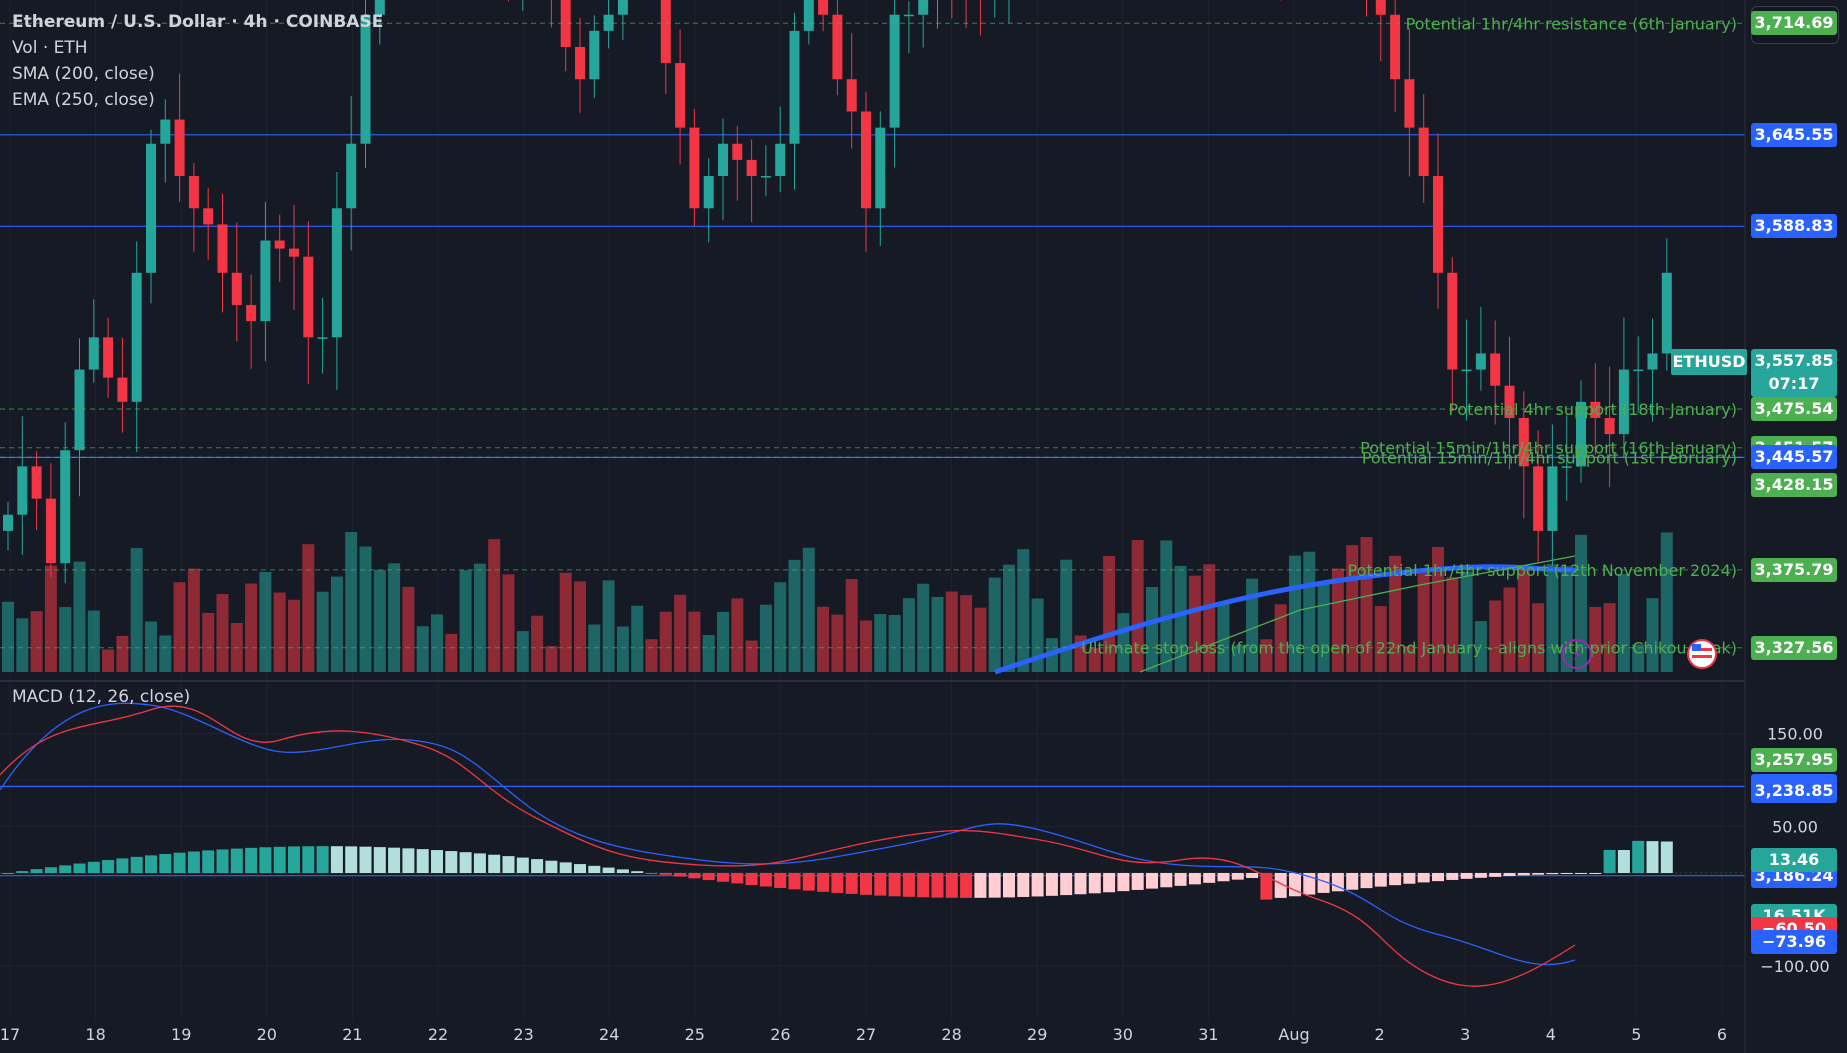 The width and height of the screenshot is (1847, 1053). I want to click on time-tick: 26, so click(780, 1034).